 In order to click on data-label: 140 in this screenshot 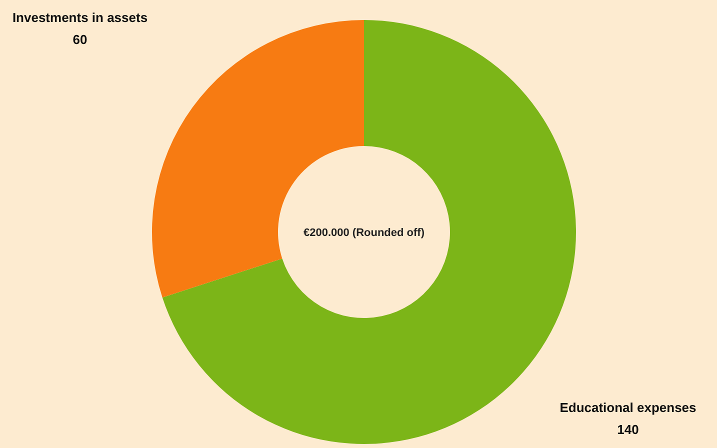, I will do `click(628, 429)`.